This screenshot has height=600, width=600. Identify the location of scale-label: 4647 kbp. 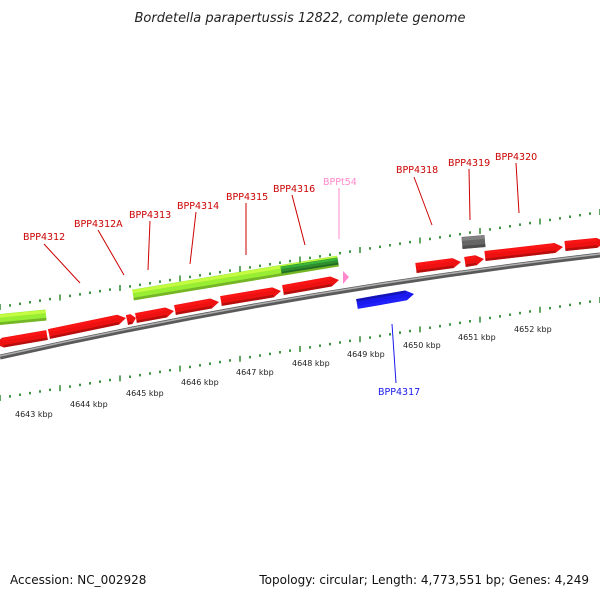
(255, 372).